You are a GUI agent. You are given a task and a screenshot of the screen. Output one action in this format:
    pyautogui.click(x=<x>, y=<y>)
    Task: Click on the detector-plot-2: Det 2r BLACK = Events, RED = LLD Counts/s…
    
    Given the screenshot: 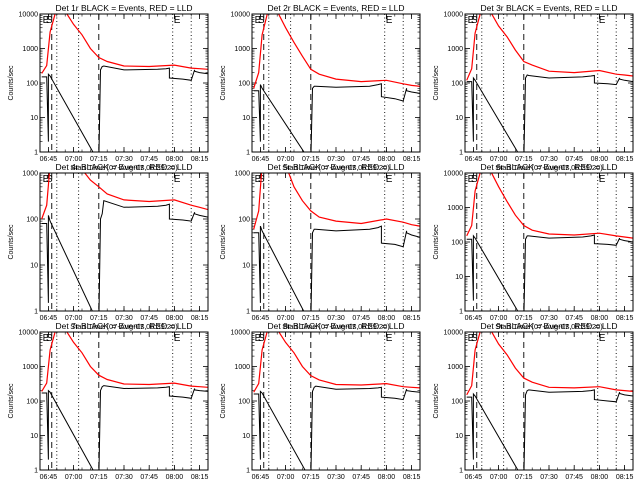 What is the action you would take?
    pyautogui.click(x=320, y=87)
    